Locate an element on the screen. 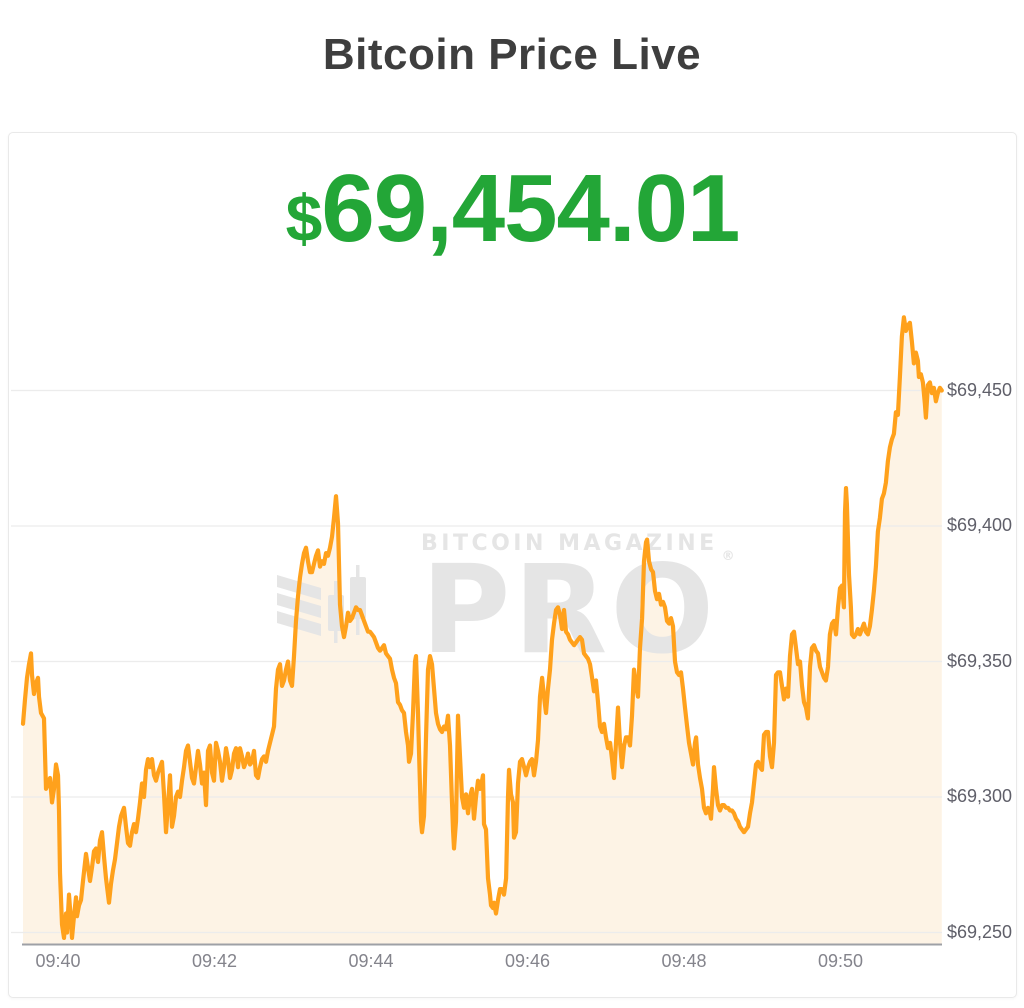  page-title: Bitcoin Price Live is located at coordinates (512, 54).